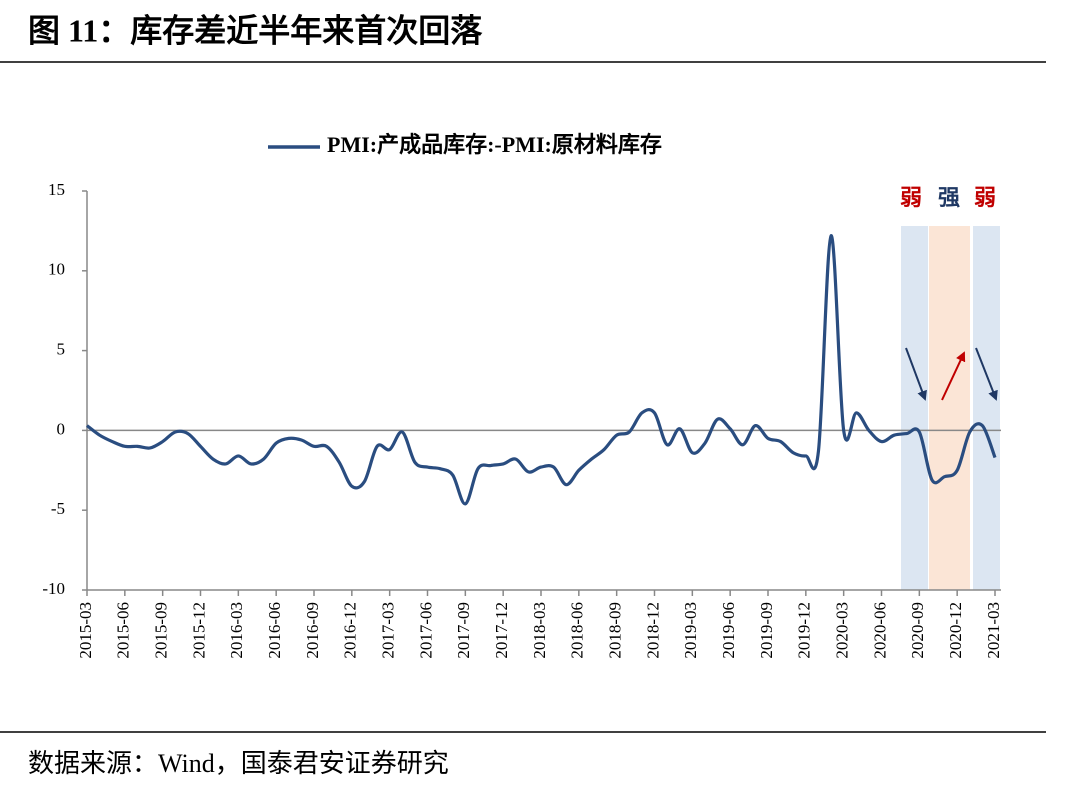  What do you see at coordinates (949, 197) in the screenshot?
I see `annotation: 强` at bounding box center [949, 197].